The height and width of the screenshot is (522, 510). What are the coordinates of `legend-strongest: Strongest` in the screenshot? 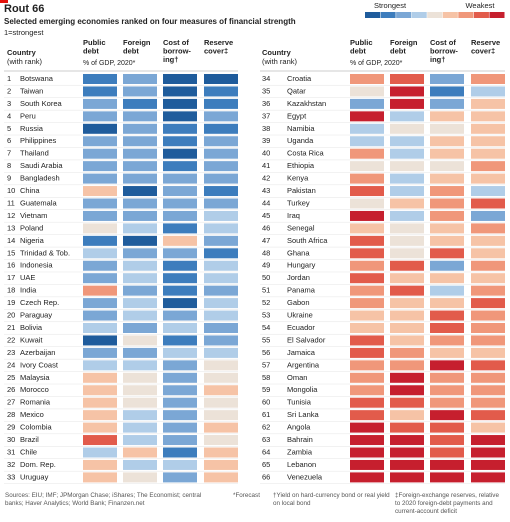 It's located at (390, 5).